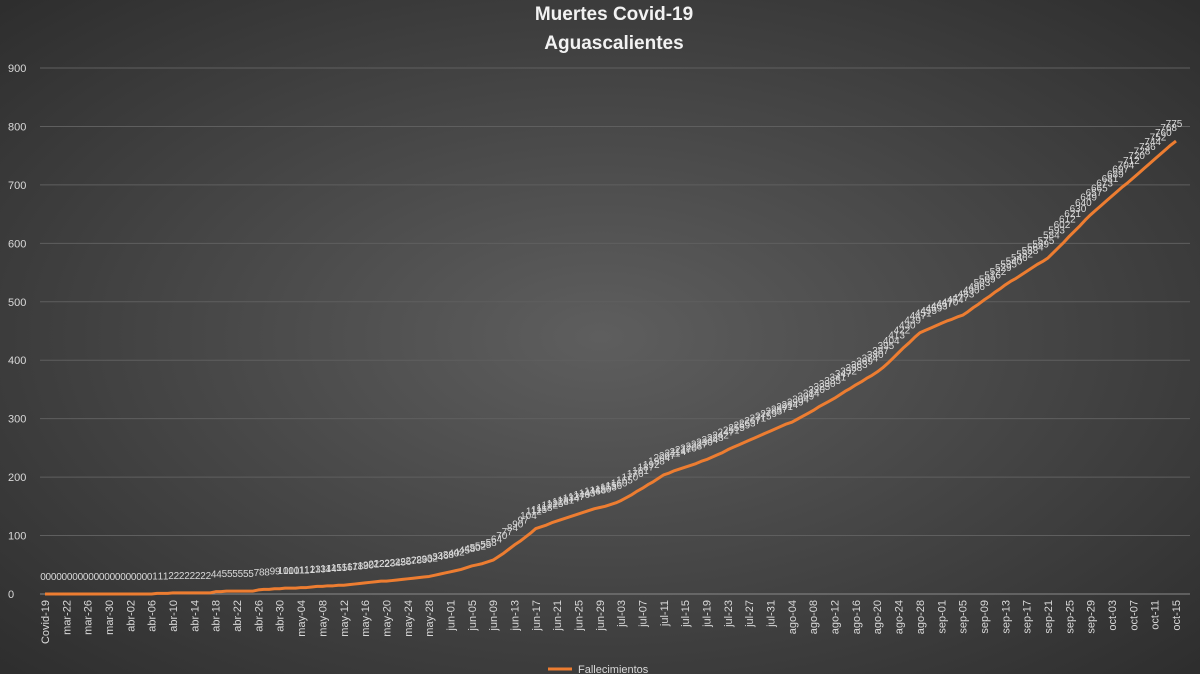 This screenshot has width=1200, height=674. What do you see at coordinates (814, 617) in the screenshot?
I see `x-tick-label: ago-08` at bounding box center [814, 617].